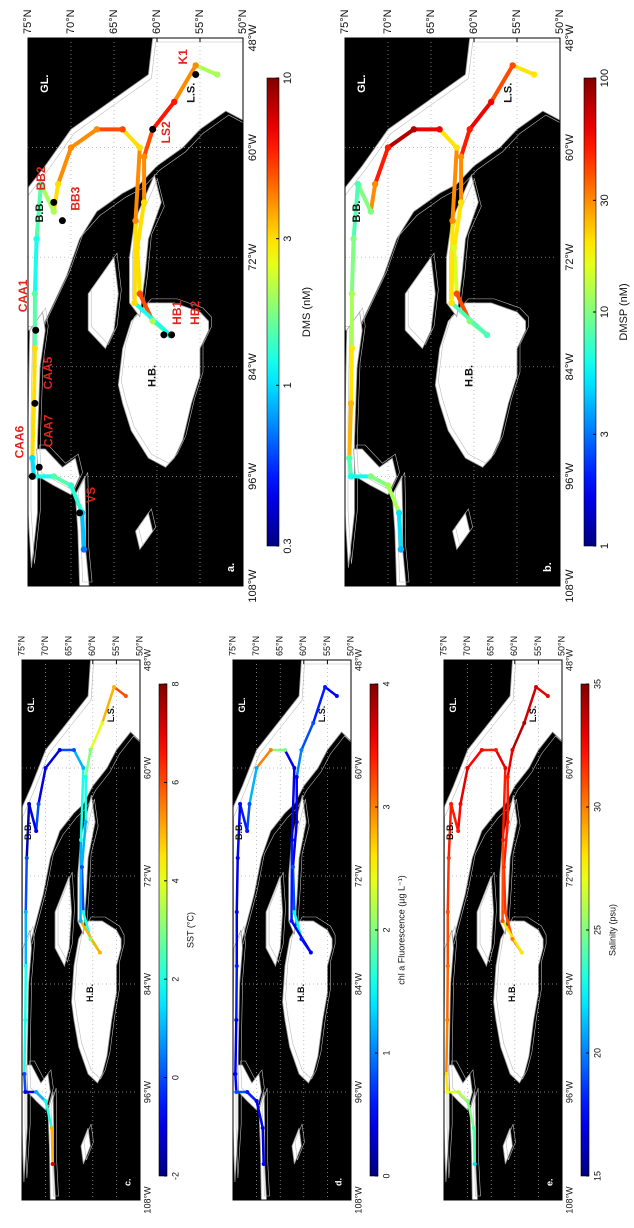 Image resolution: width=634 pixels, height=1228 pixels. Describe the element at coordinates (570, 476) in the screenshot. I see `lon-tick-label: 96°W` at that location.